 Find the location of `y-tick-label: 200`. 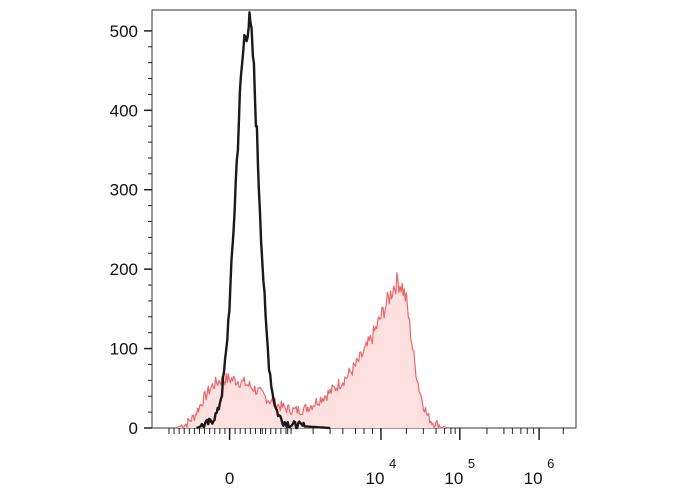

y-tick-label: 200 is located at coordinates (124, 269).